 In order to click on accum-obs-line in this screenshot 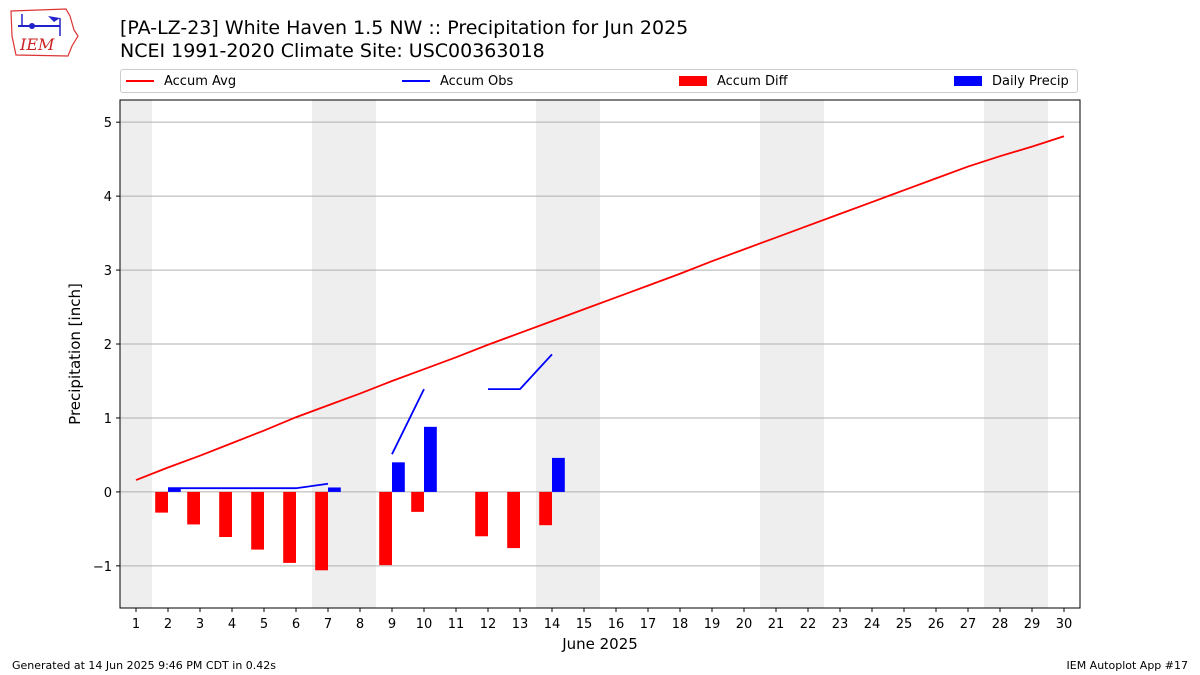, I will do `click(360, 421)`.